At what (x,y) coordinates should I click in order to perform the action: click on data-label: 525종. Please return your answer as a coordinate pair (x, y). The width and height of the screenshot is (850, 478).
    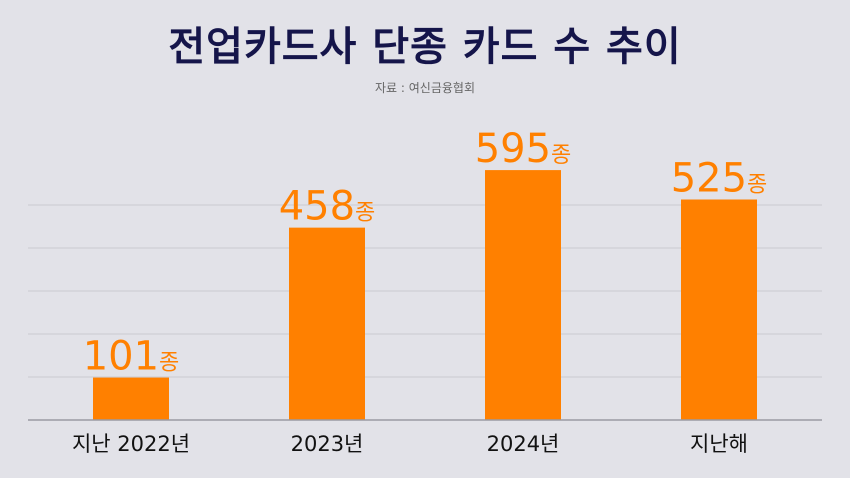
    Looking at the image, I should click on (719, 179).